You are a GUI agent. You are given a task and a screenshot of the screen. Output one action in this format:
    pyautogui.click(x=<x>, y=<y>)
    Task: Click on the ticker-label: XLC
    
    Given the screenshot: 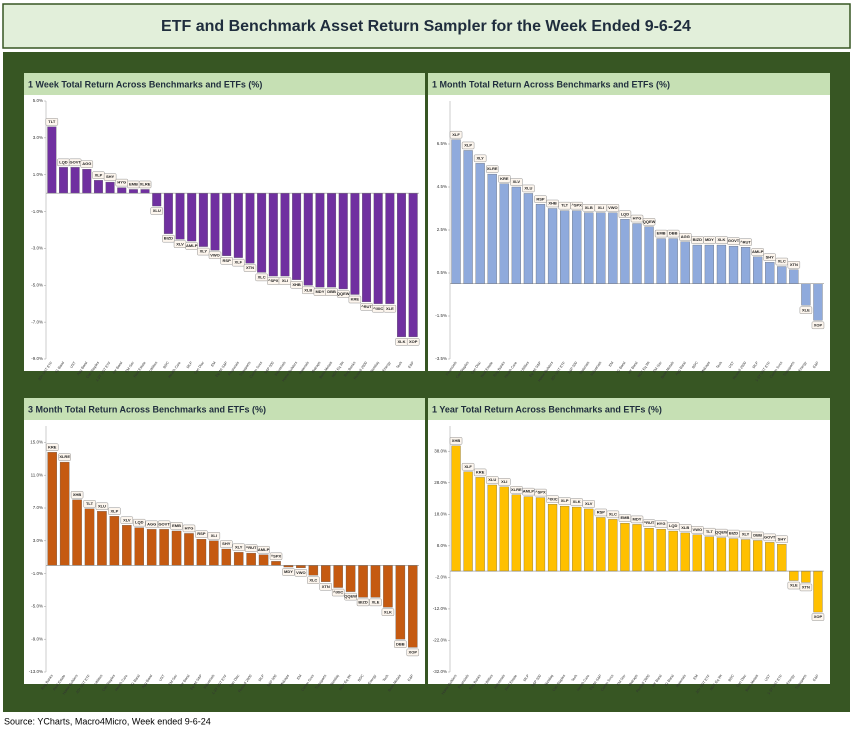 What is the action you would take?
    pyautogui.click(x=613, y=513)
    